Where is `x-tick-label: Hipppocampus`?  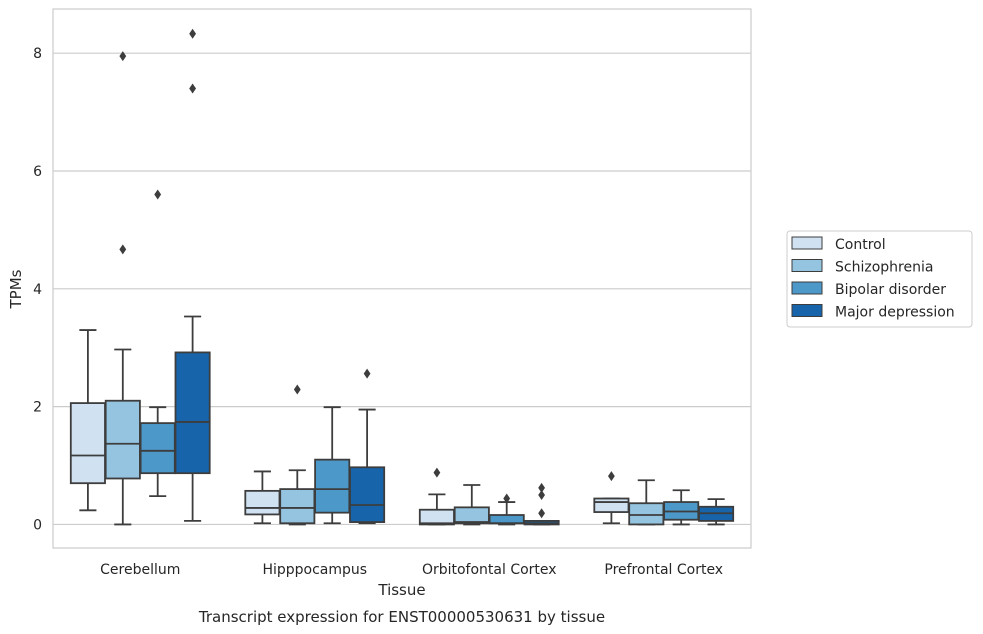
x-tick-label: Hipppocampus is located at coordinates (314, 570).